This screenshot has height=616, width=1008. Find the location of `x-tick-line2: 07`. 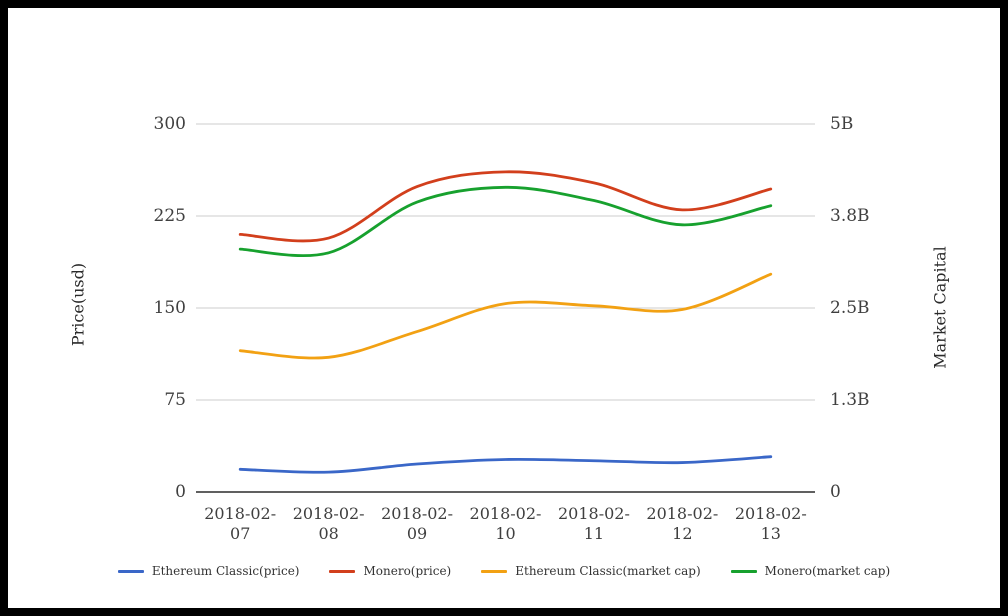

x-tick-line2: 07 is located at coordinates (240, 533).